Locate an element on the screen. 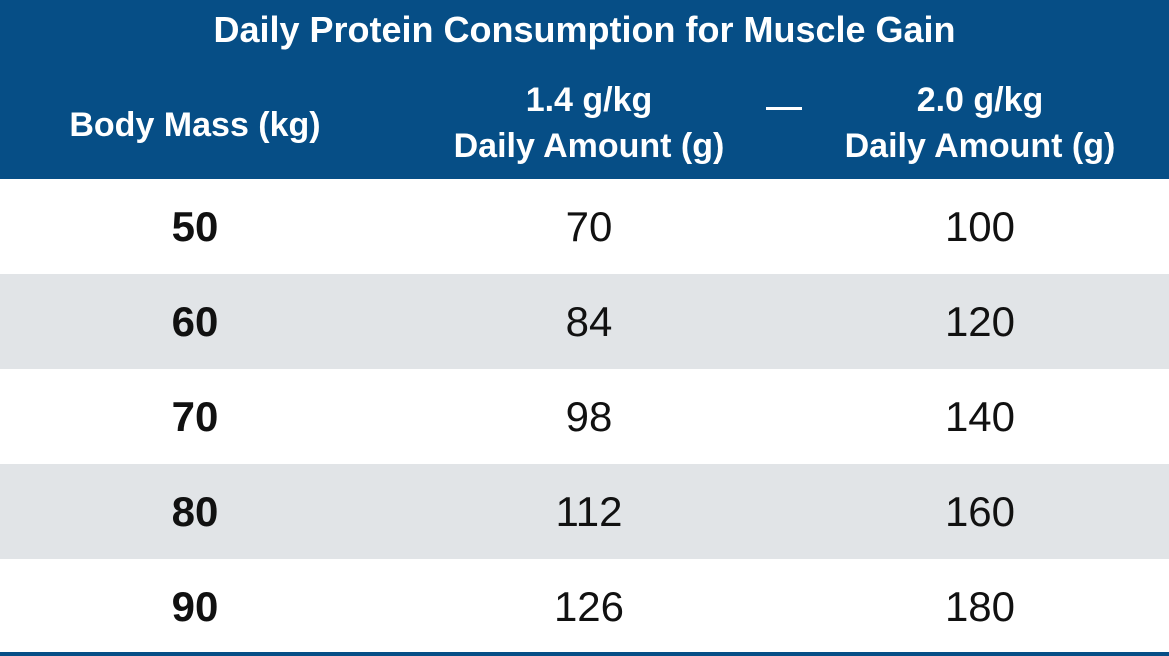 This screenshot has width=1169, height=656. table-row: 90 126 180 is located at coordinates (584, 606).